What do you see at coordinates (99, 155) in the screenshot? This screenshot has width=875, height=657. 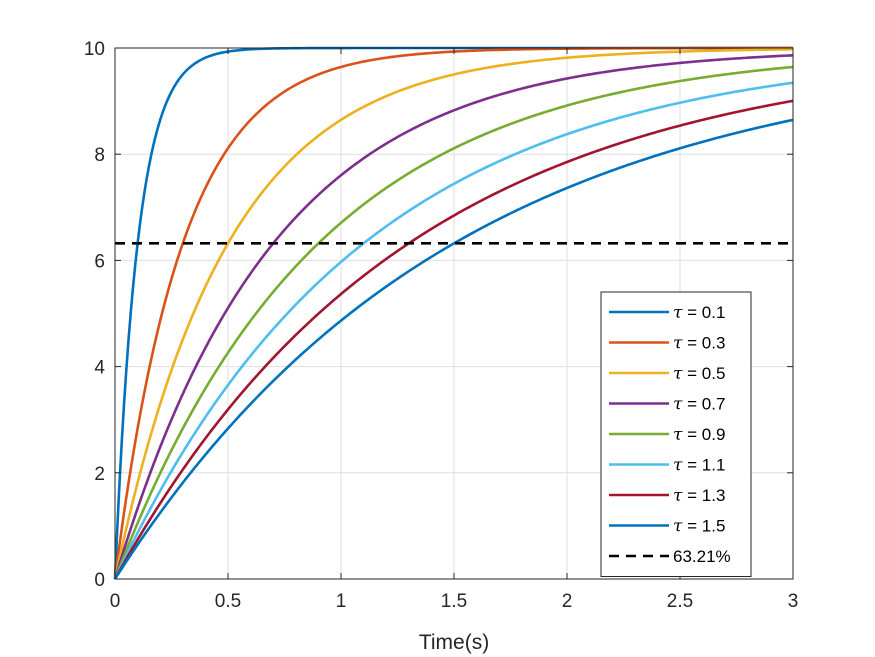 I see `y-tick-label: 8` at bounding box center [99, 155].